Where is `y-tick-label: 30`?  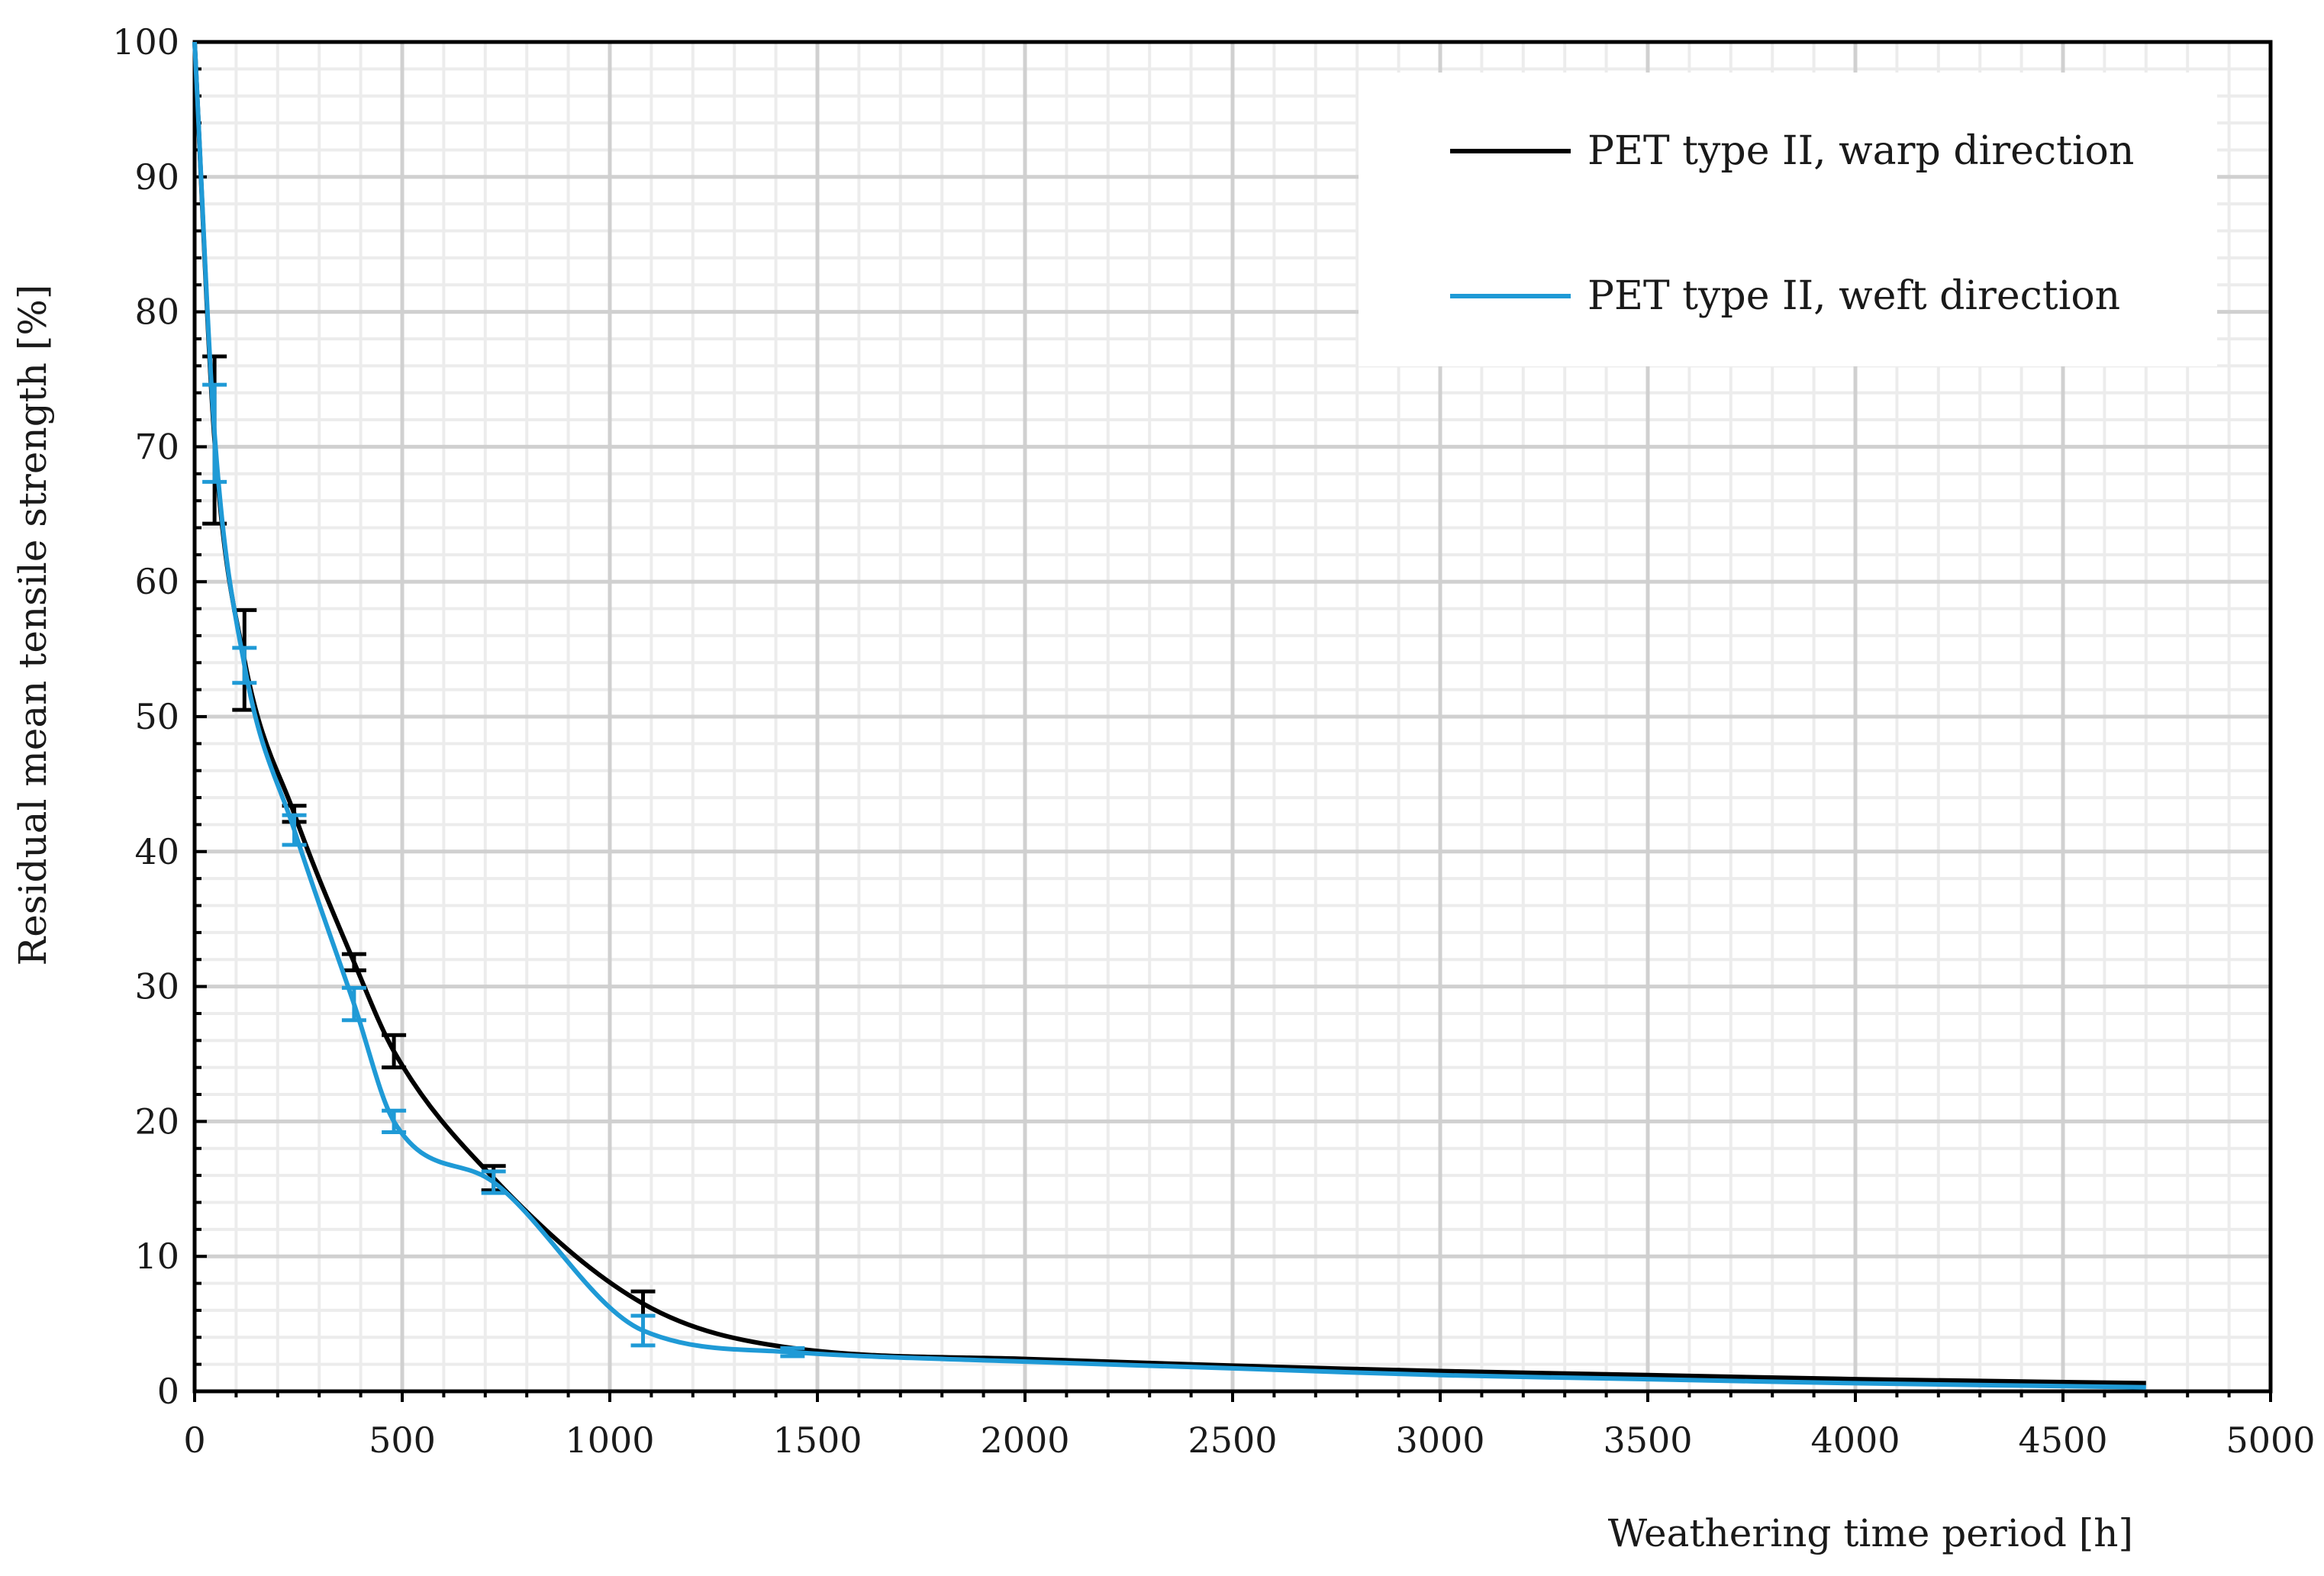 y-tick-label: 30 is located at coordinates (157, 987).